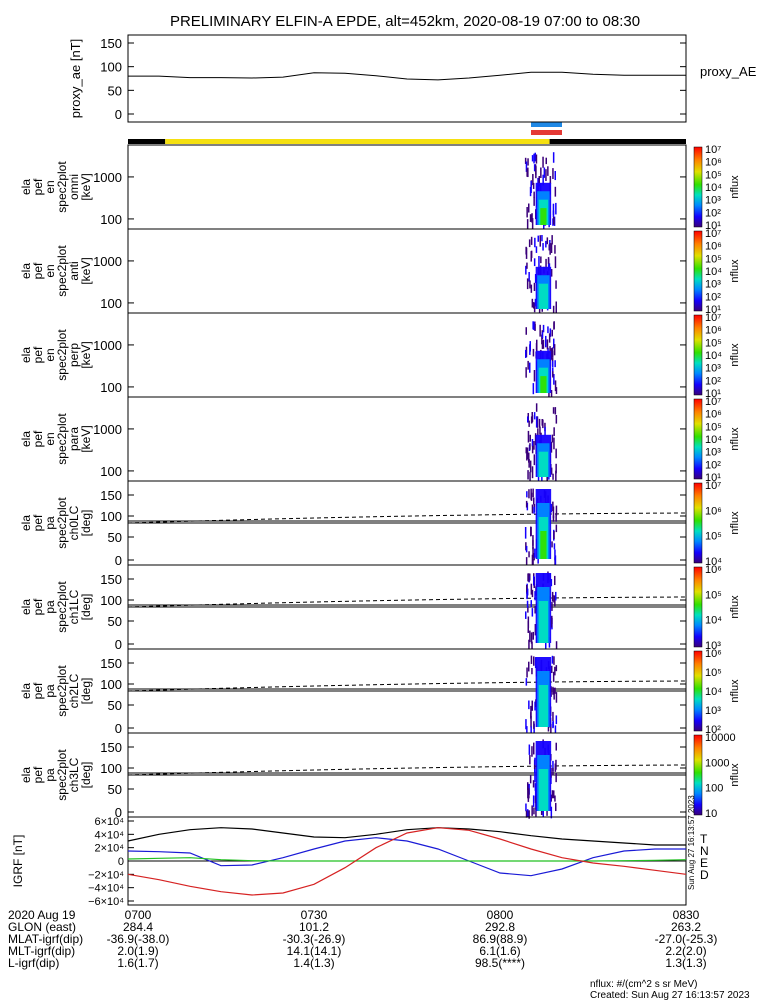 The width and height of the screenshot is (775, 1000). I want to click on y-axis-label-line: anti, so click(74, 270).